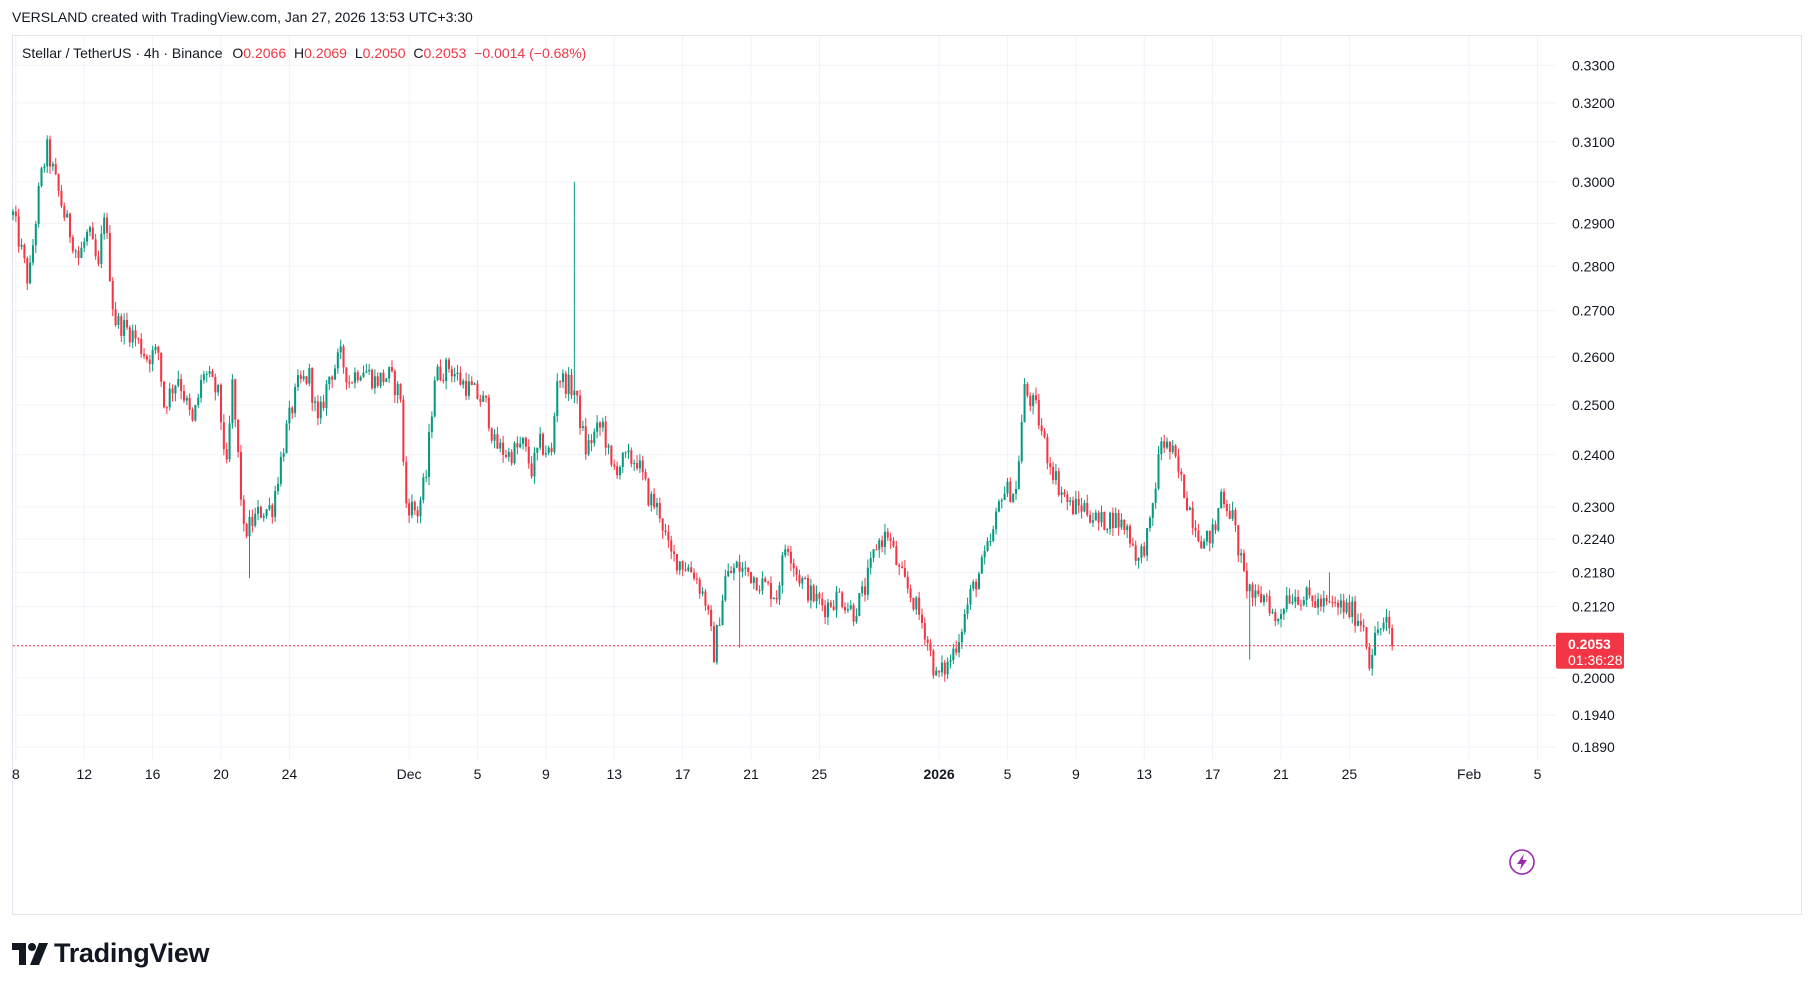 Image resolution: width=1814 pixels, height=988 pixels. I want to click on price-tick-label: 0.2240, so click(1593, 539).